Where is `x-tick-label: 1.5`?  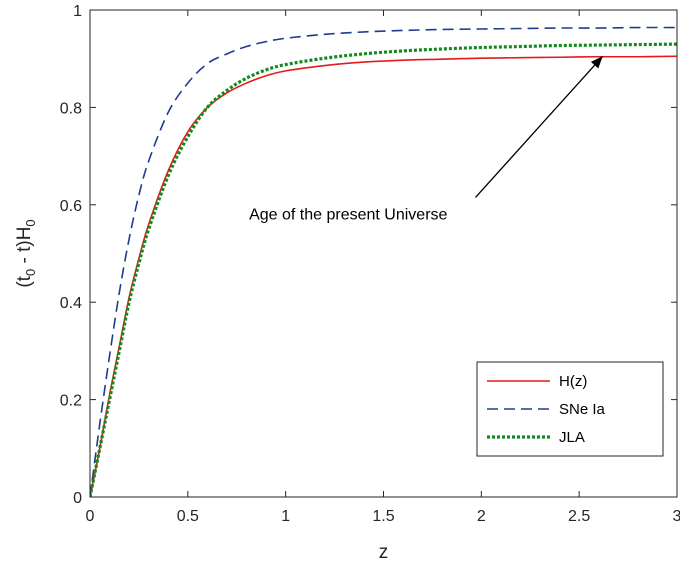 x-tick-label: 1.5 is located at coordinates (383, 516).